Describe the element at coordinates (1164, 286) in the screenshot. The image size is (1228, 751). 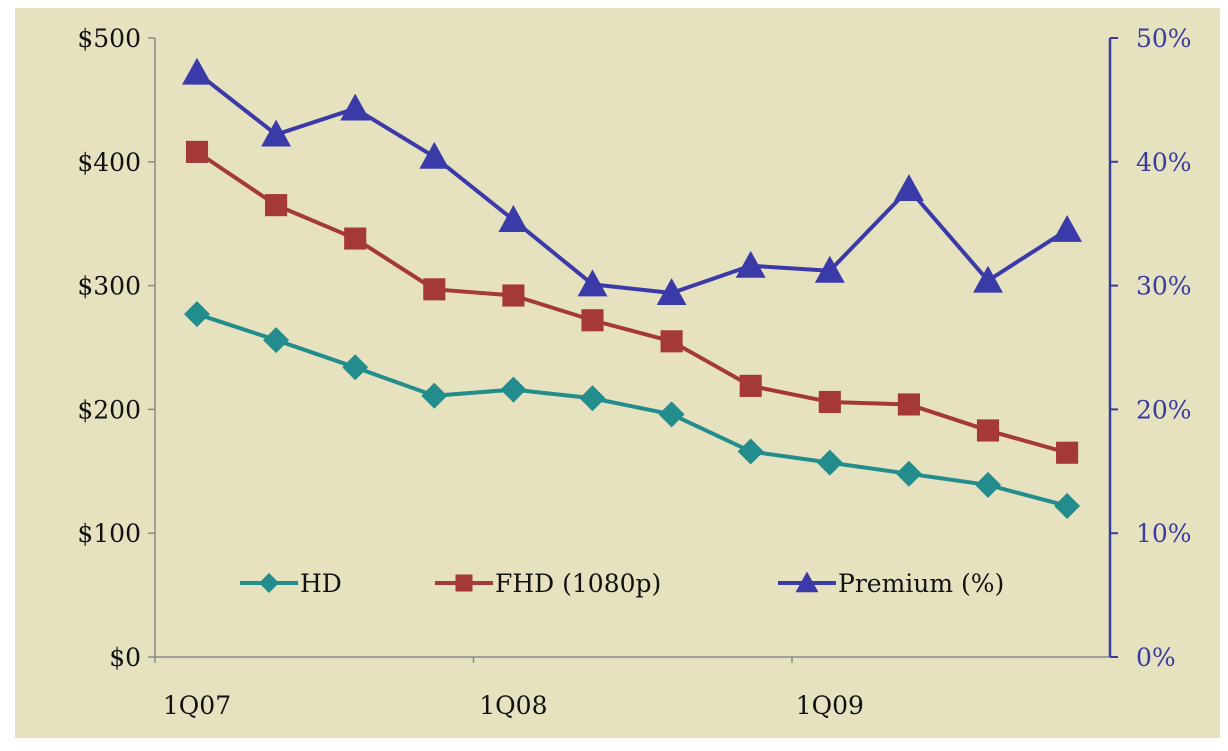
I see `right-tick-label: 30%` at that location.